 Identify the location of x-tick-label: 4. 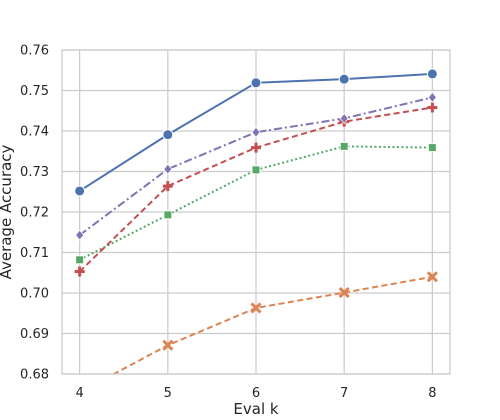
(79, 393).